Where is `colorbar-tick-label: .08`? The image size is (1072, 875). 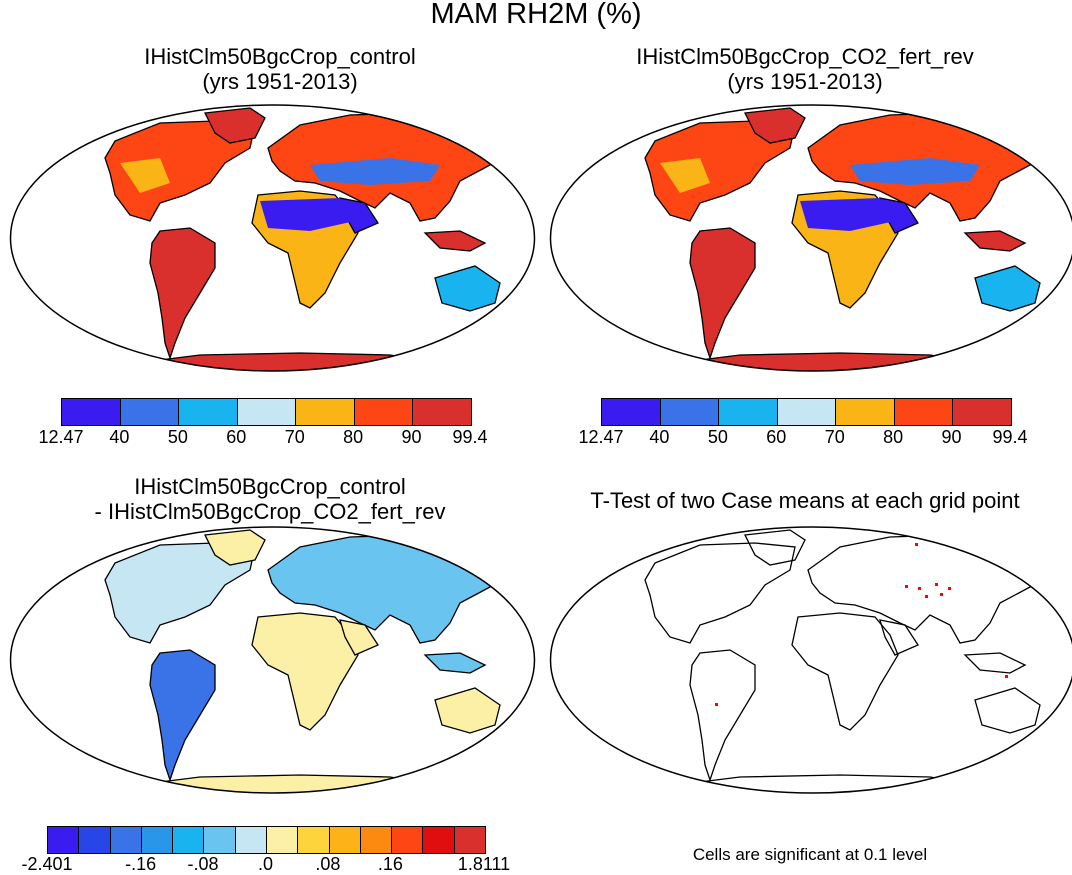
colorbar-tick-label: .08 is located at coordinates (327, 864).